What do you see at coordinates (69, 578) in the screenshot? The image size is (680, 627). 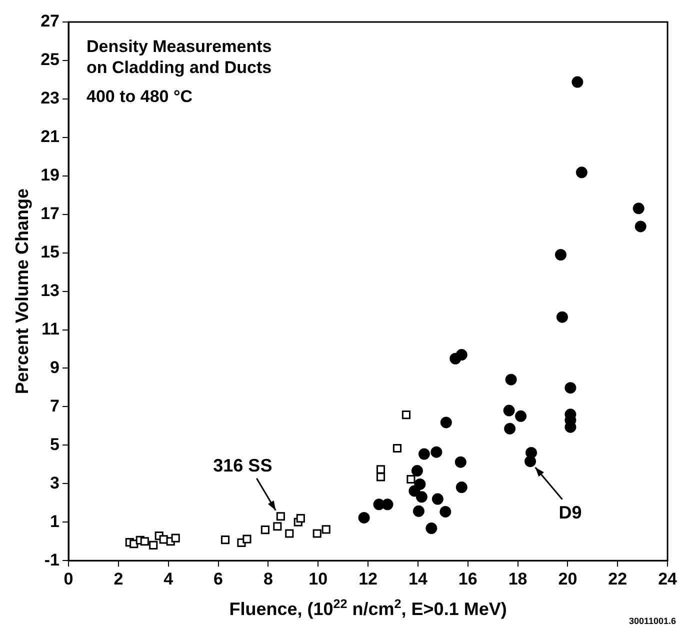 I see `x-tick-label: 0` at bounding box center [69, 578].